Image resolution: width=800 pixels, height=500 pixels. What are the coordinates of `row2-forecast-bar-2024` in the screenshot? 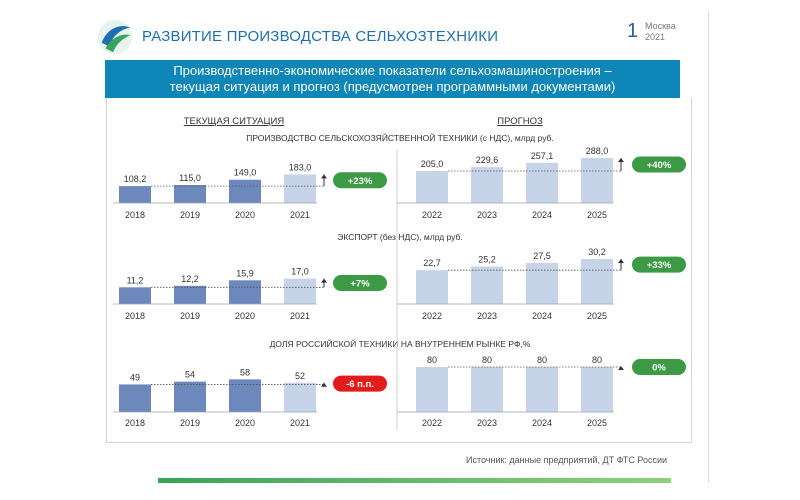 It's located at (542, 283).